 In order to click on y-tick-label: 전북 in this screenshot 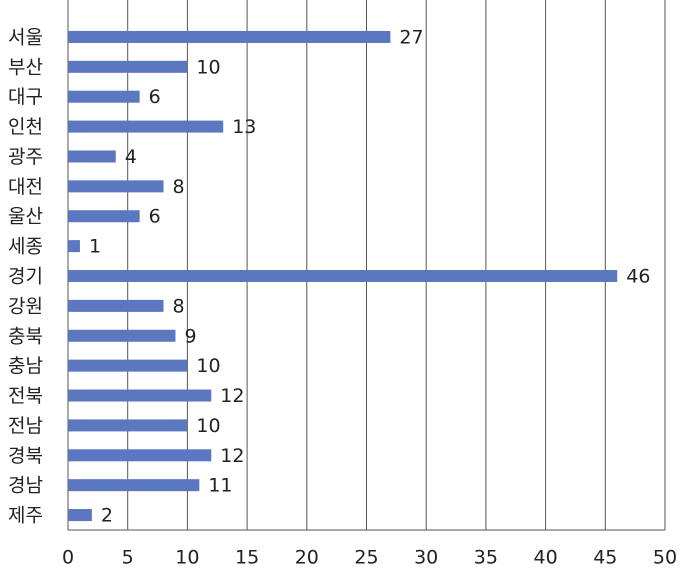, I will do `click(25, 396)`.